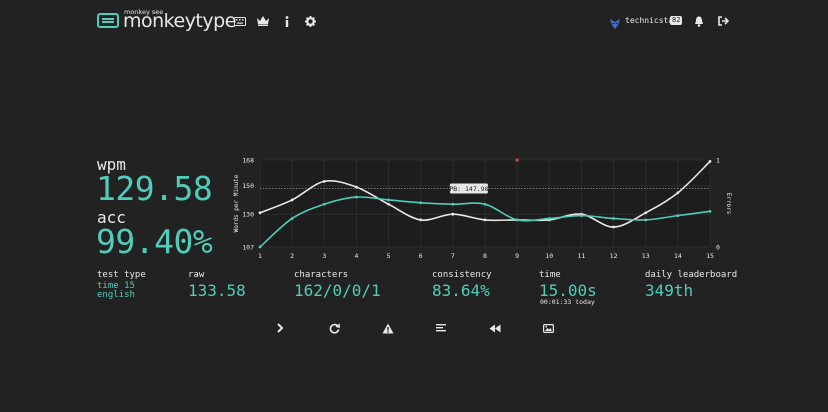  I want to click on x-tick-label: 10, so click(549, 256).